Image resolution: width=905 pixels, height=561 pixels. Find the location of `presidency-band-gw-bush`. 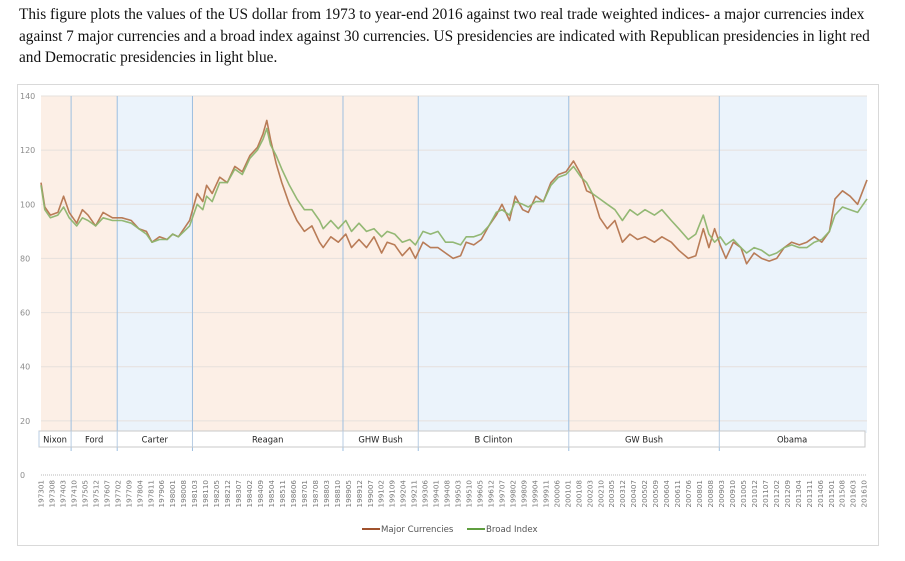

presidency-band-gw-bush is located at coordinates (644, 264).